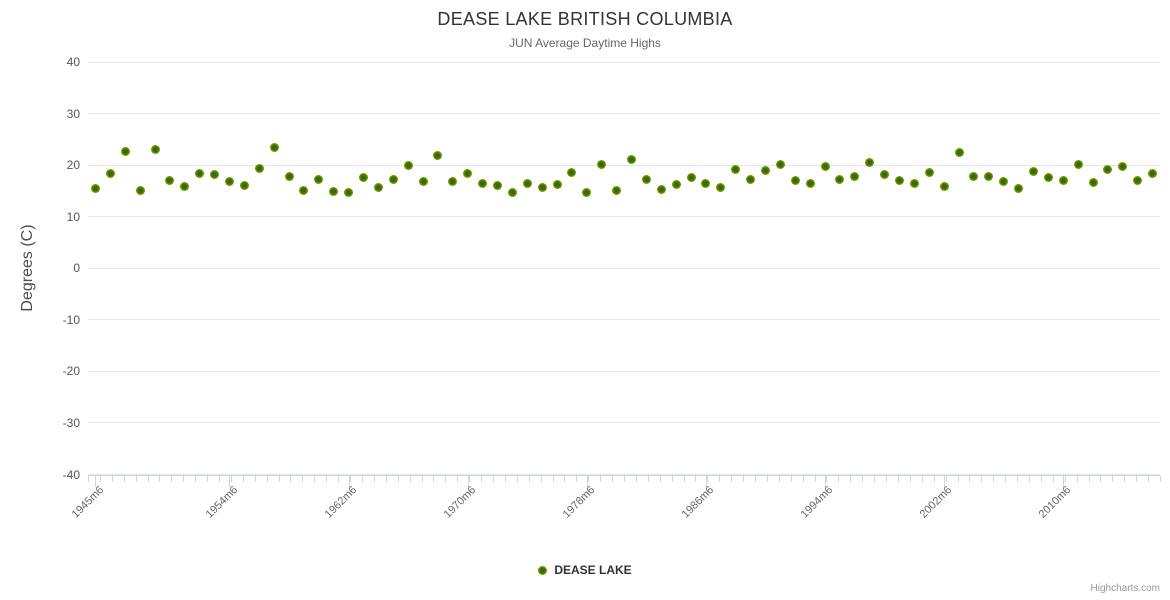 The height and width of the screenshot is (600, 1170). Describe the element at coordinates (71, 422) in the screenshot. I see `y-axis-tick-label: -30` at that location.